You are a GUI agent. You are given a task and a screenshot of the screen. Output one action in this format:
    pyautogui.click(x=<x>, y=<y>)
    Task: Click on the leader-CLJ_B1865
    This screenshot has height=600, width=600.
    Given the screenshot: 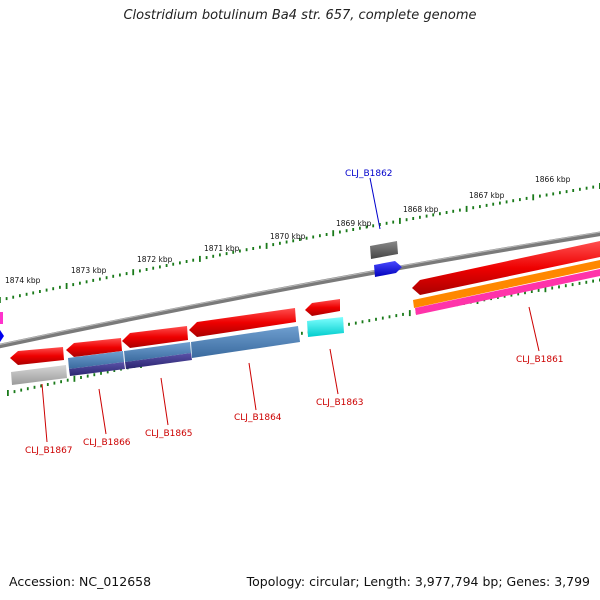 What is the action you would take?
    pyautogui.click(x=164, y=401)
    